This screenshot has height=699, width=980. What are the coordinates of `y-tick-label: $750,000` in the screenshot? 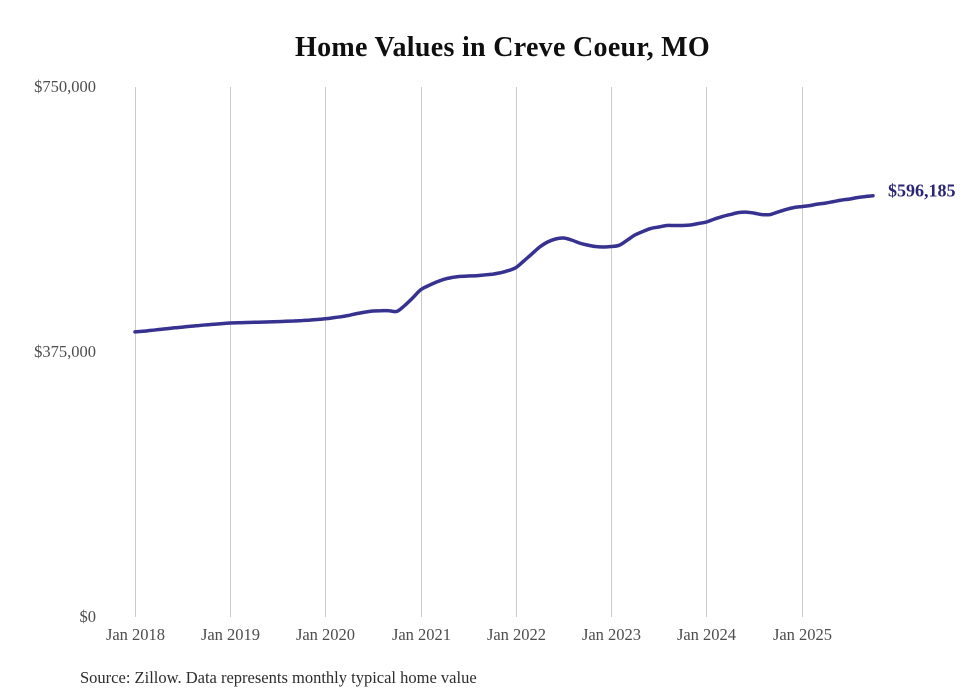 It's located at (65, 86).